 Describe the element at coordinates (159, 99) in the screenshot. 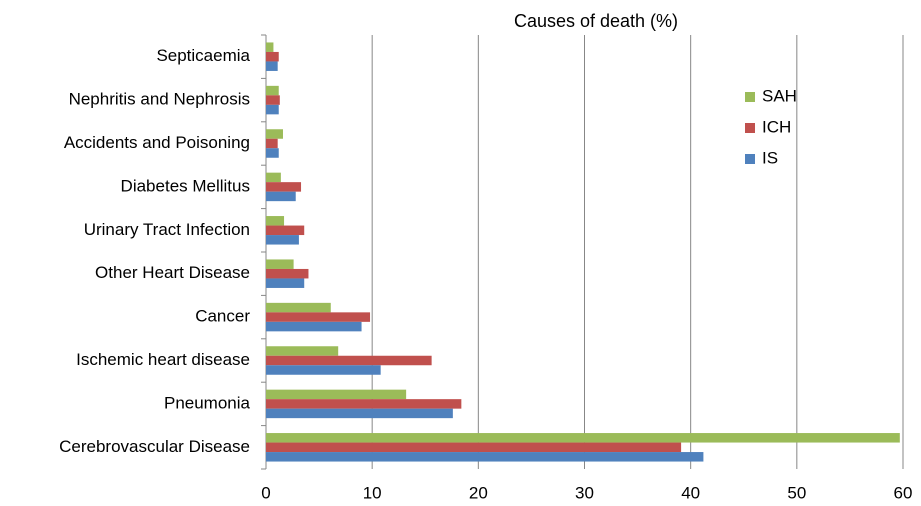

I see `y-tick-label: Nephritis and Nephrosis` at that location.